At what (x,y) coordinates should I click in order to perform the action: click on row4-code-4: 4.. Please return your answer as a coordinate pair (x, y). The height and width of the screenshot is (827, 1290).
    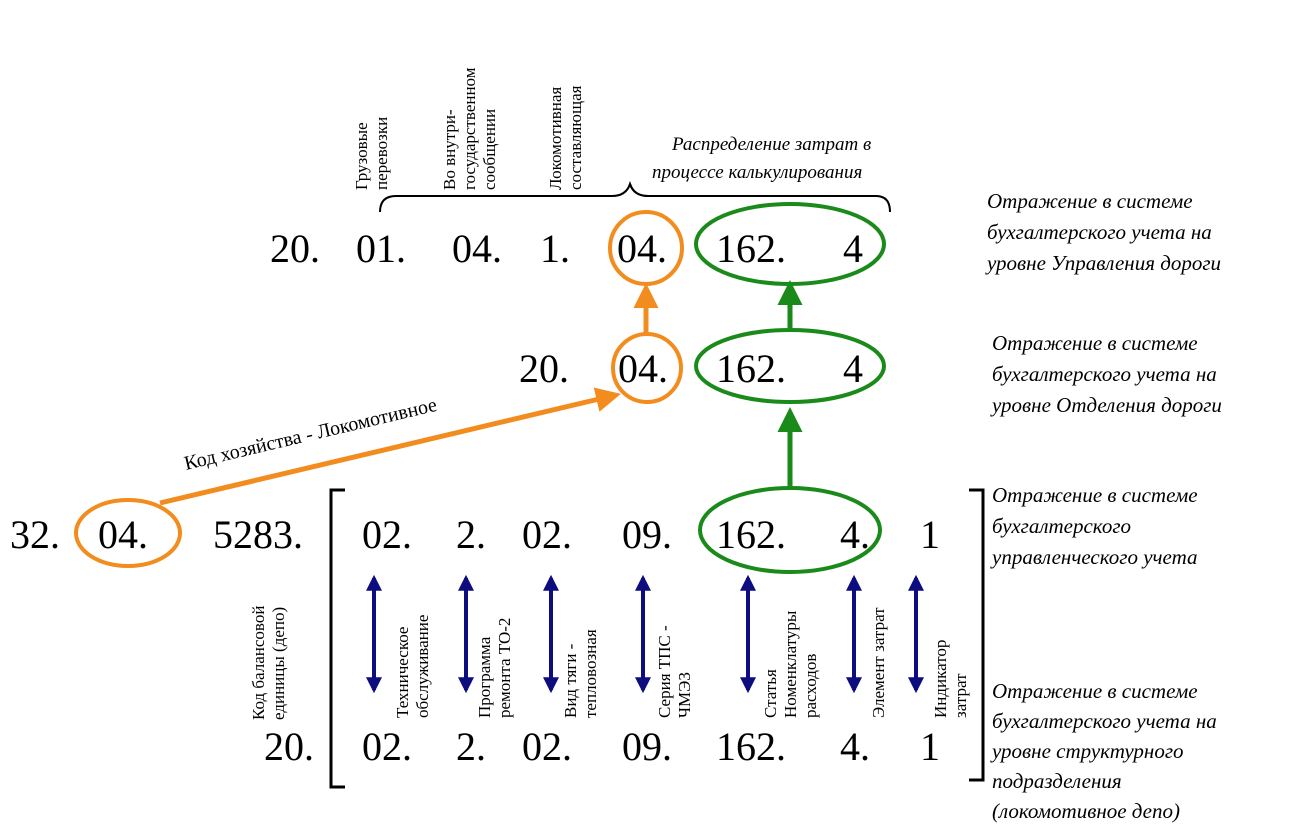
    Looking at the image, I should click on (855, 746).